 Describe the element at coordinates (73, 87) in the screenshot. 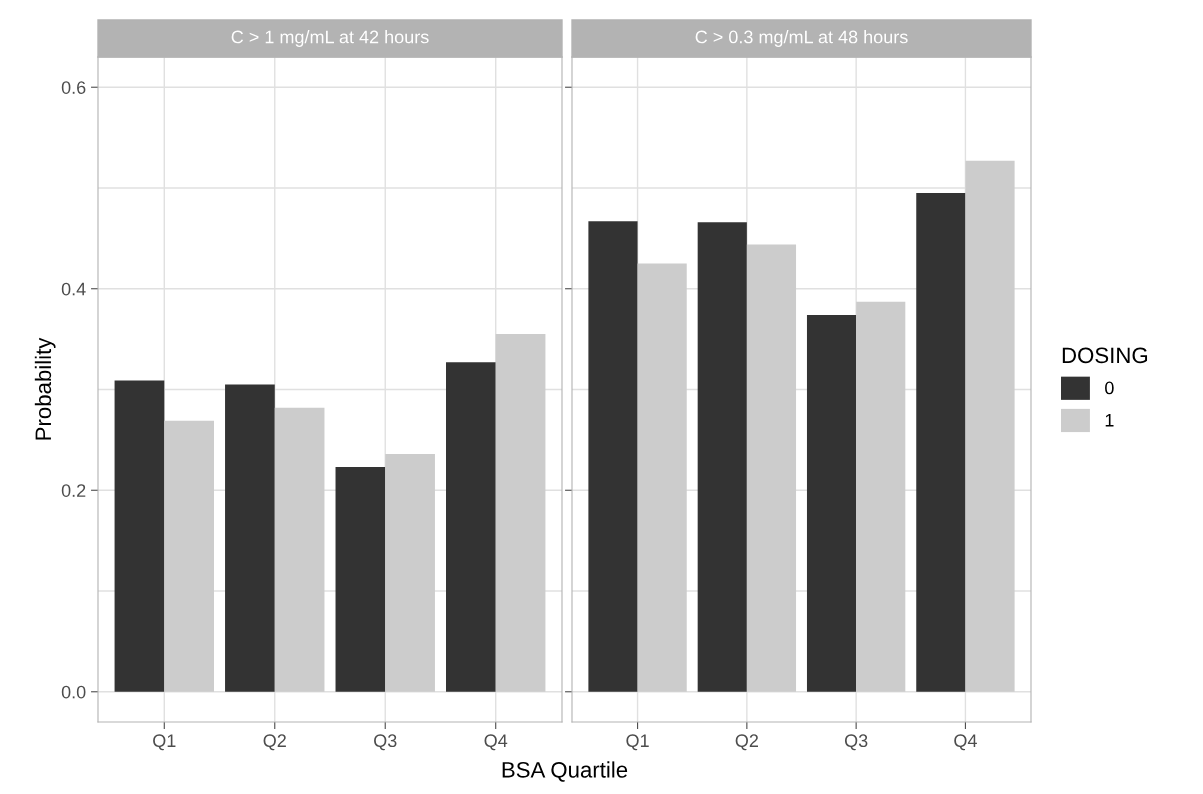

I see `y-tick-label: 0.6` at that location.